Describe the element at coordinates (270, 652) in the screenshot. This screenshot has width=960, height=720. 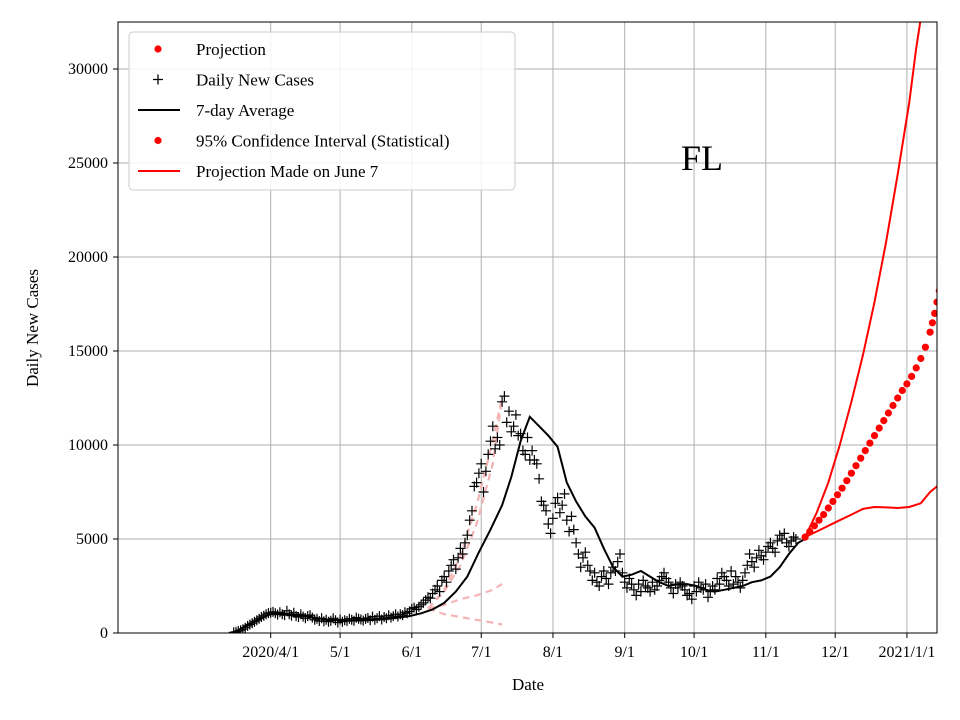
I see `x-tick-label: 2020/4/1` at that location.